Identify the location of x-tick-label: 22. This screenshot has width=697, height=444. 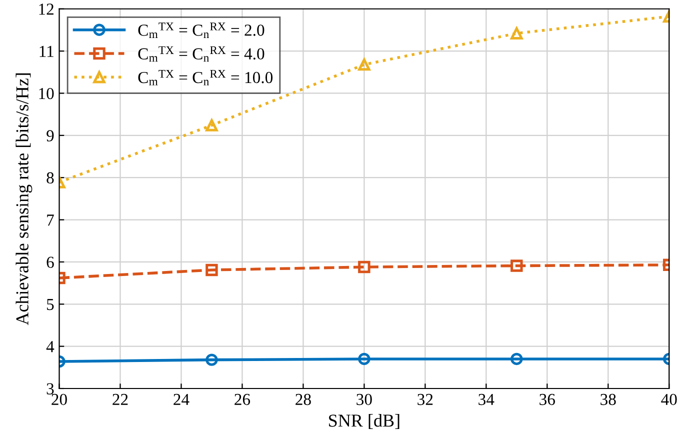
(120, 399).